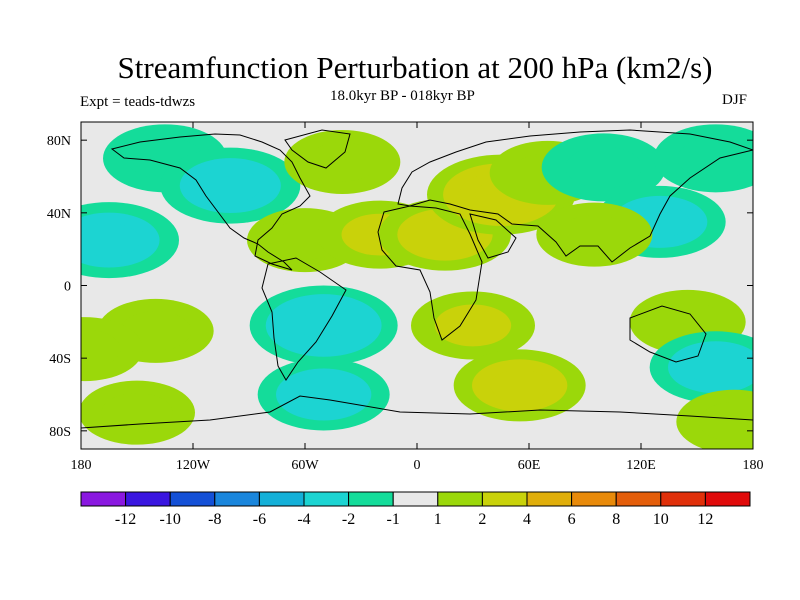 This screenshot has height=600, width=800. What do you see at coordinates (661, 519) in the screenshot?
I see `colorbar-label: 10` at bounding box center [661, 519].